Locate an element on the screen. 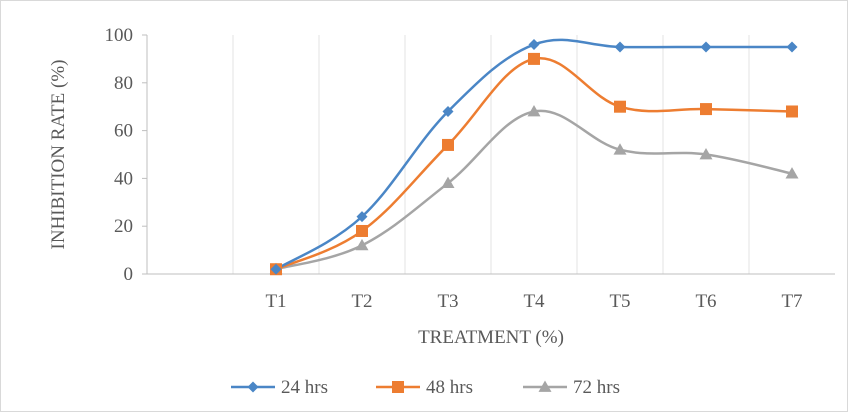  x-axis-title: TREATMENT (%) is located at coordinates (491, 337).